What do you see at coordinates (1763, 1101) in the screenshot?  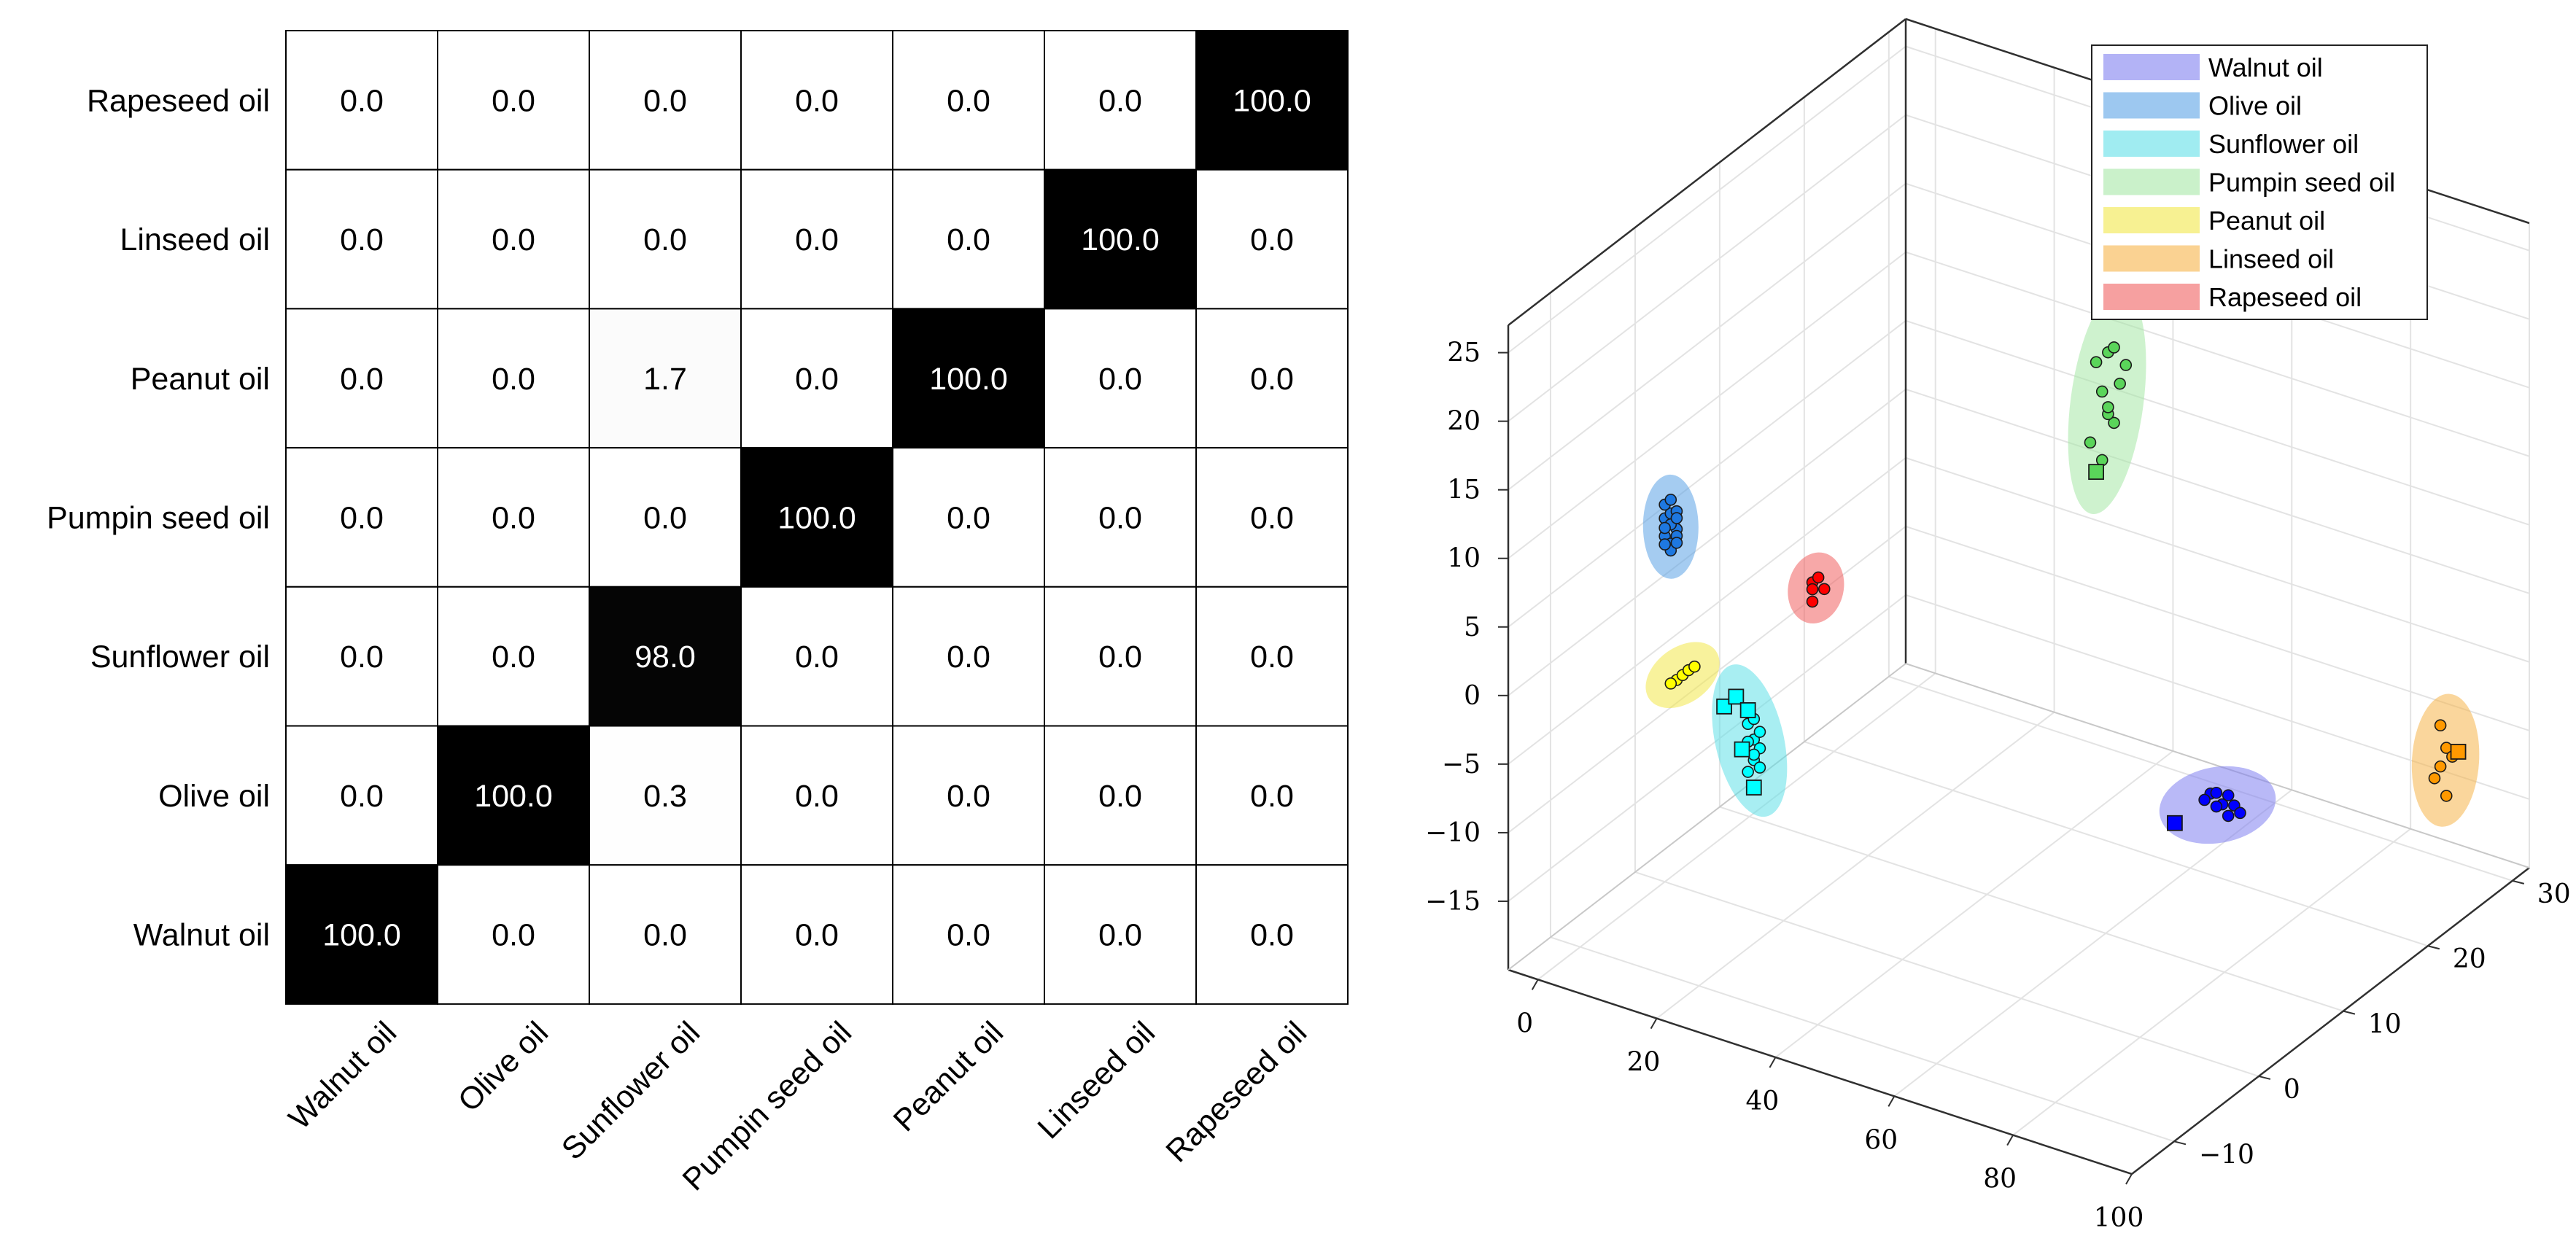 I see `x-tick-label: 40` at bounding box center [1763, 1101].